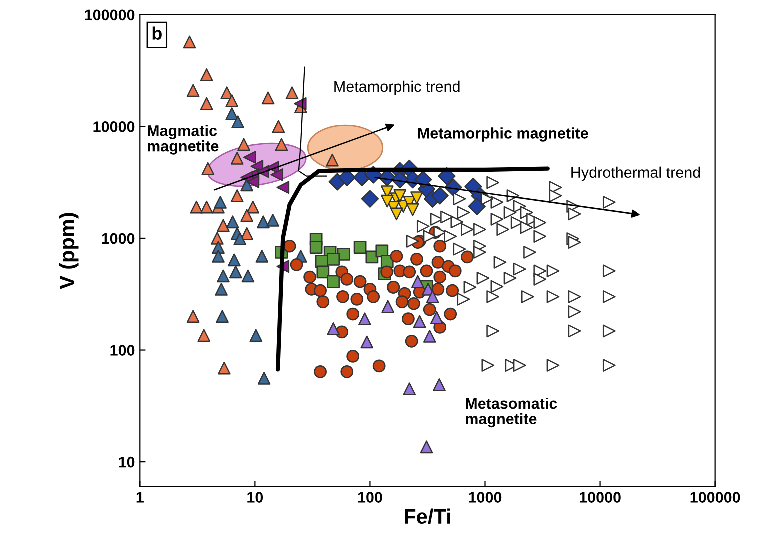 Image resolution: width=770 pixels, height=552 pixels. What do you see at coordinates (485, 497) in the screenshot?
I see `x-tick-label: 1000` at bounding box center [485, 497].